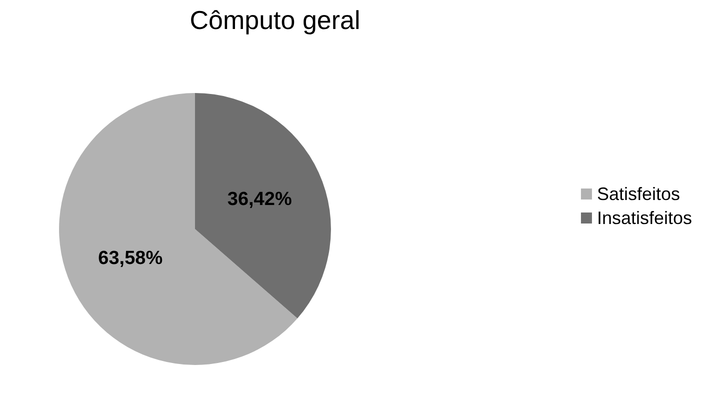 This screenshot has height=412, width=707. What do you see at coordinates (644, 218) in the screenshot?
I see `legend-label: Insatisfeitos` at bounding box center [644, 218].